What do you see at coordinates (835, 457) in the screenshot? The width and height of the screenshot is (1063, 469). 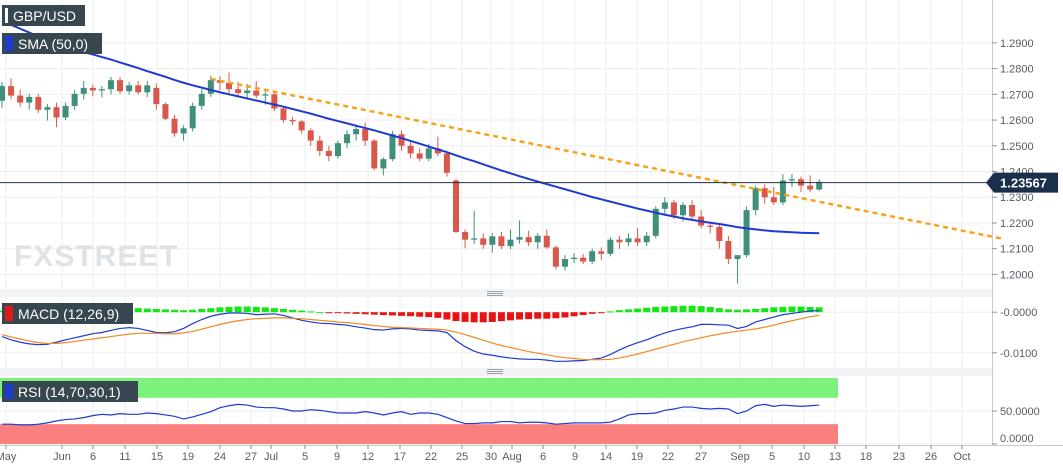 I see `date-tick-label: 13` at bounding box center [835, 457].